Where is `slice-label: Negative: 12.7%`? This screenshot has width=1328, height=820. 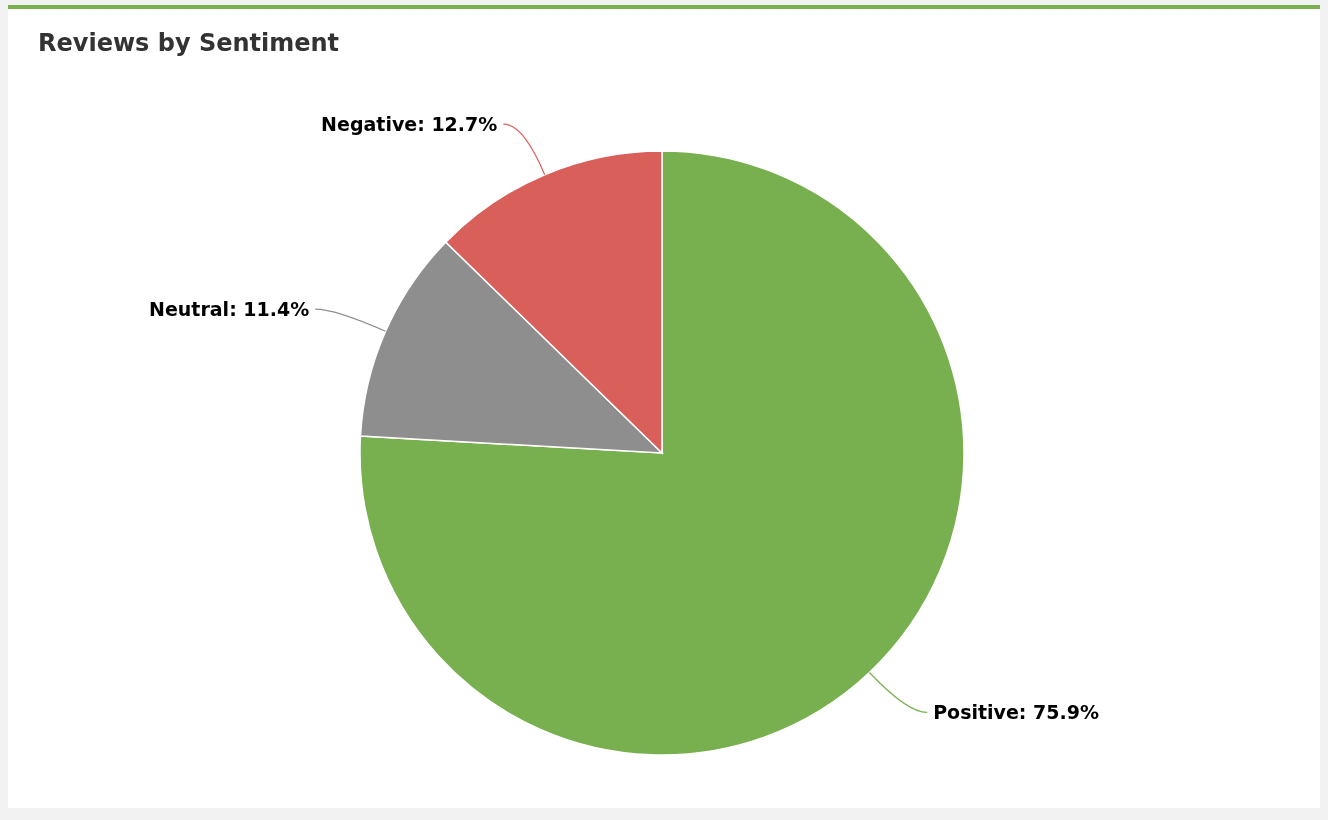
slice-label: Negative: 12.7% is located at coordinates (409, 124).